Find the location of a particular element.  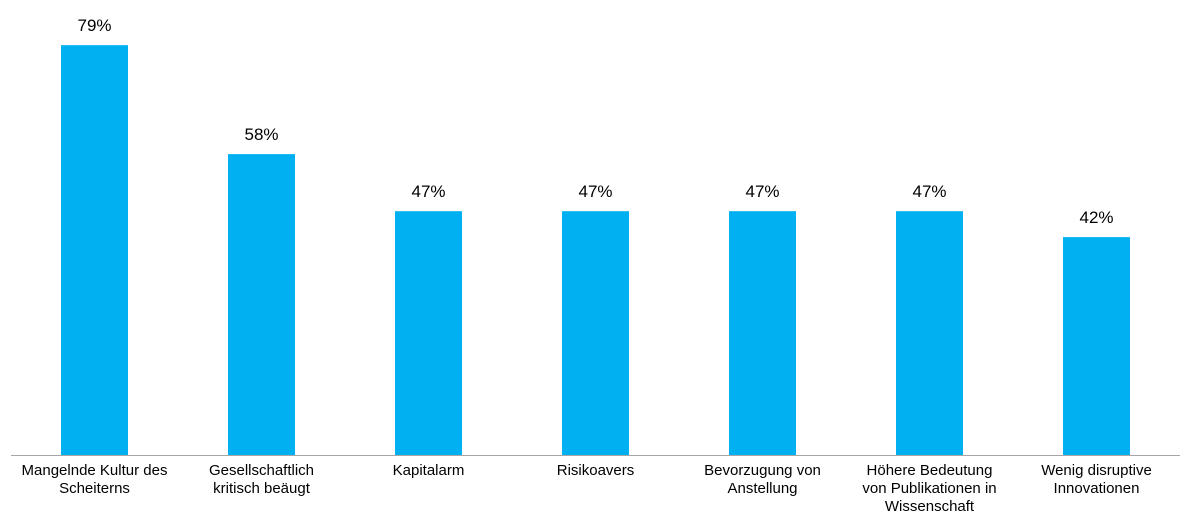

value-label: 79% is located at coordinates (94, 25).